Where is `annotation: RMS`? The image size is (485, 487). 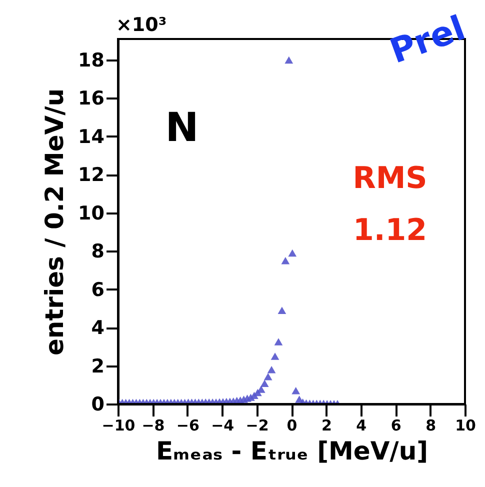 annotation: RMS is located at coordinates (390, 178).